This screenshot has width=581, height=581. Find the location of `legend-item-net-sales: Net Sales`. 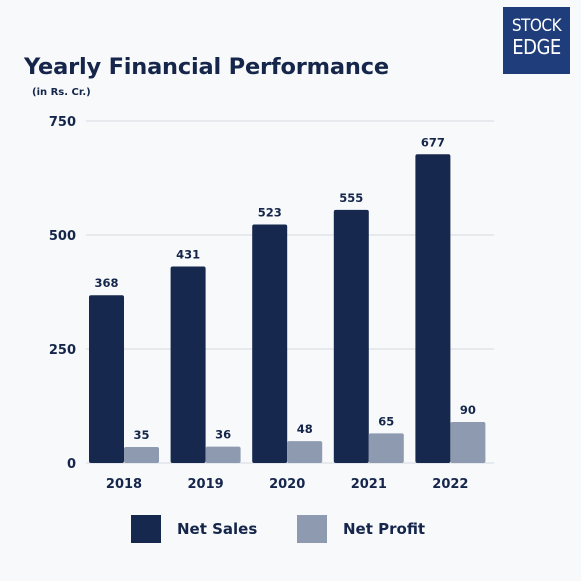

legend-item-net-sales: Net Sales is located at coordinates (194, 529).